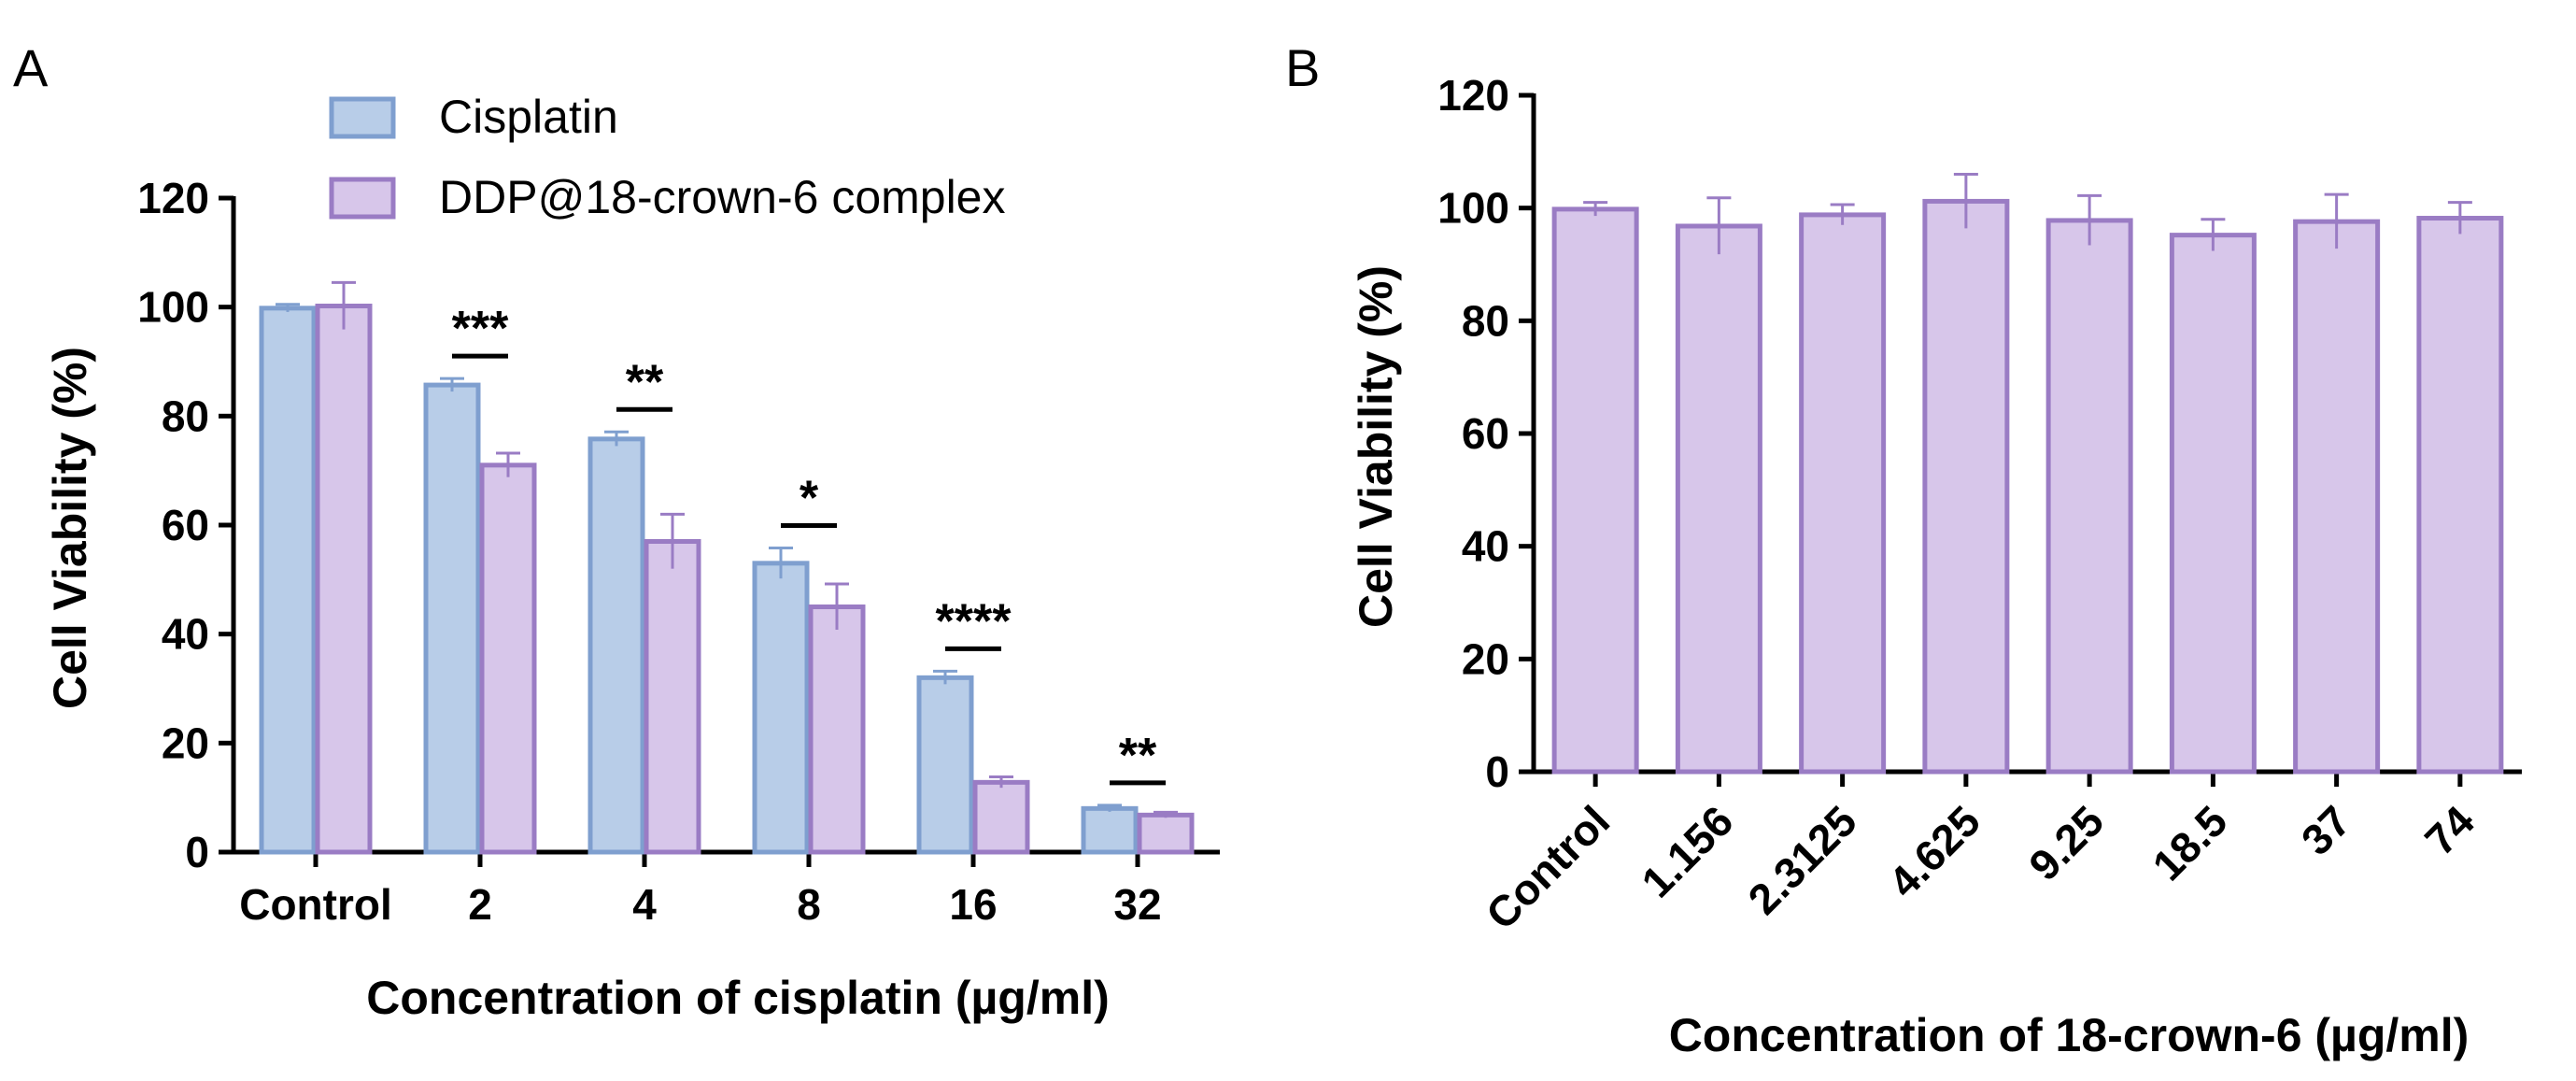  What do you see at coordinates (1485, 433) in the screenshot?
I see `panel-b-y-tick-label: 60` at bounding box center [1485, 433].